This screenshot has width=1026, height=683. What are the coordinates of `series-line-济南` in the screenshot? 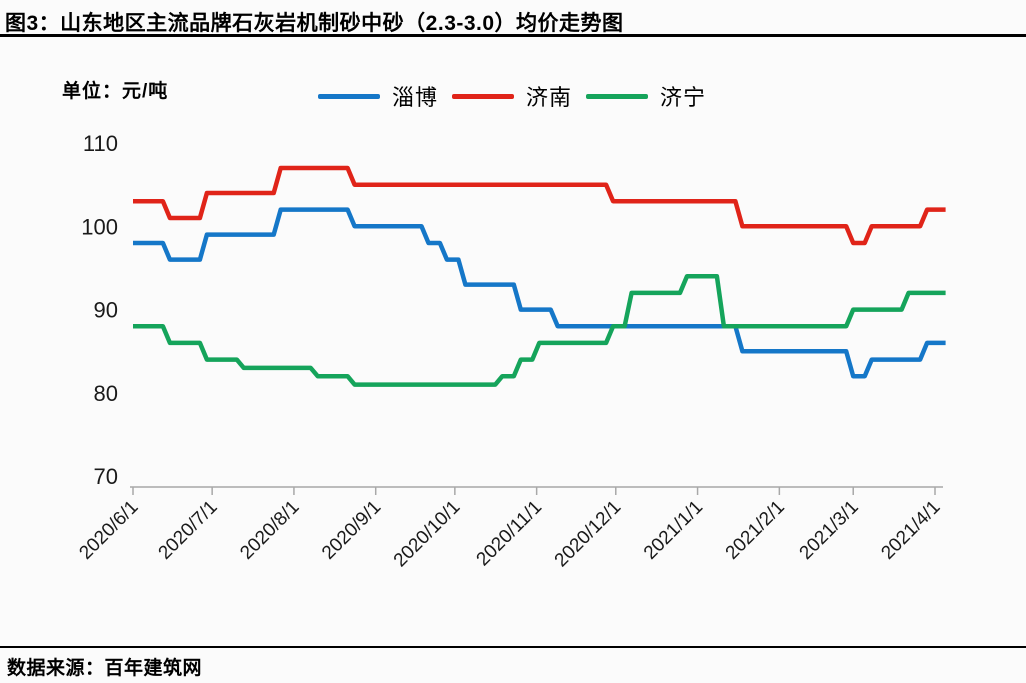 It's located at (539, 205).